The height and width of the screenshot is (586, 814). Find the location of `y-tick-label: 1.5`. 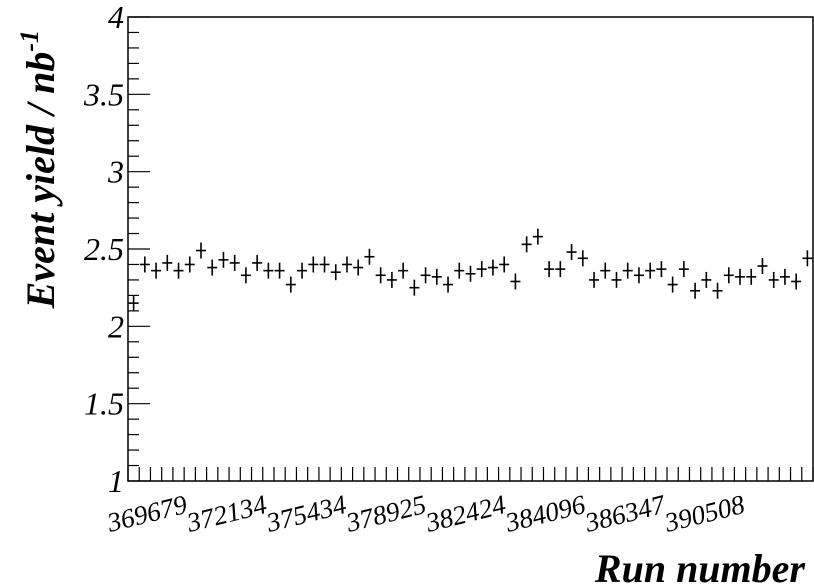

y-tick-label: 1.5 is located at coordinates (104, 404).